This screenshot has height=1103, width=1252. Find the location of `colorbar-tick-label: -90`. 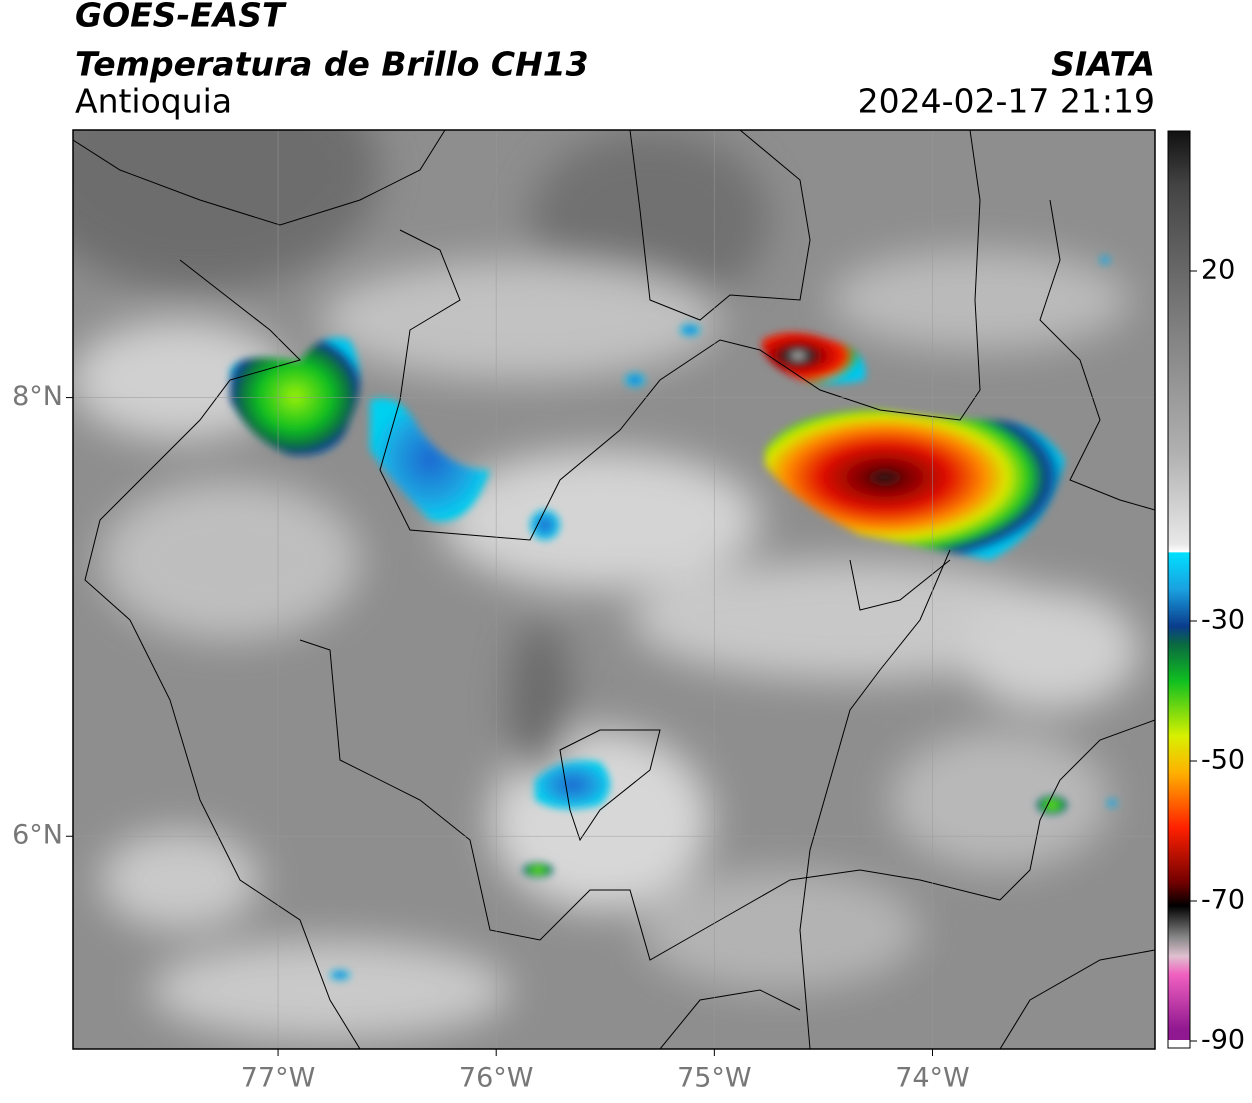

colorbar-tick-label: -90 is located at coordinates (1223, 1040).